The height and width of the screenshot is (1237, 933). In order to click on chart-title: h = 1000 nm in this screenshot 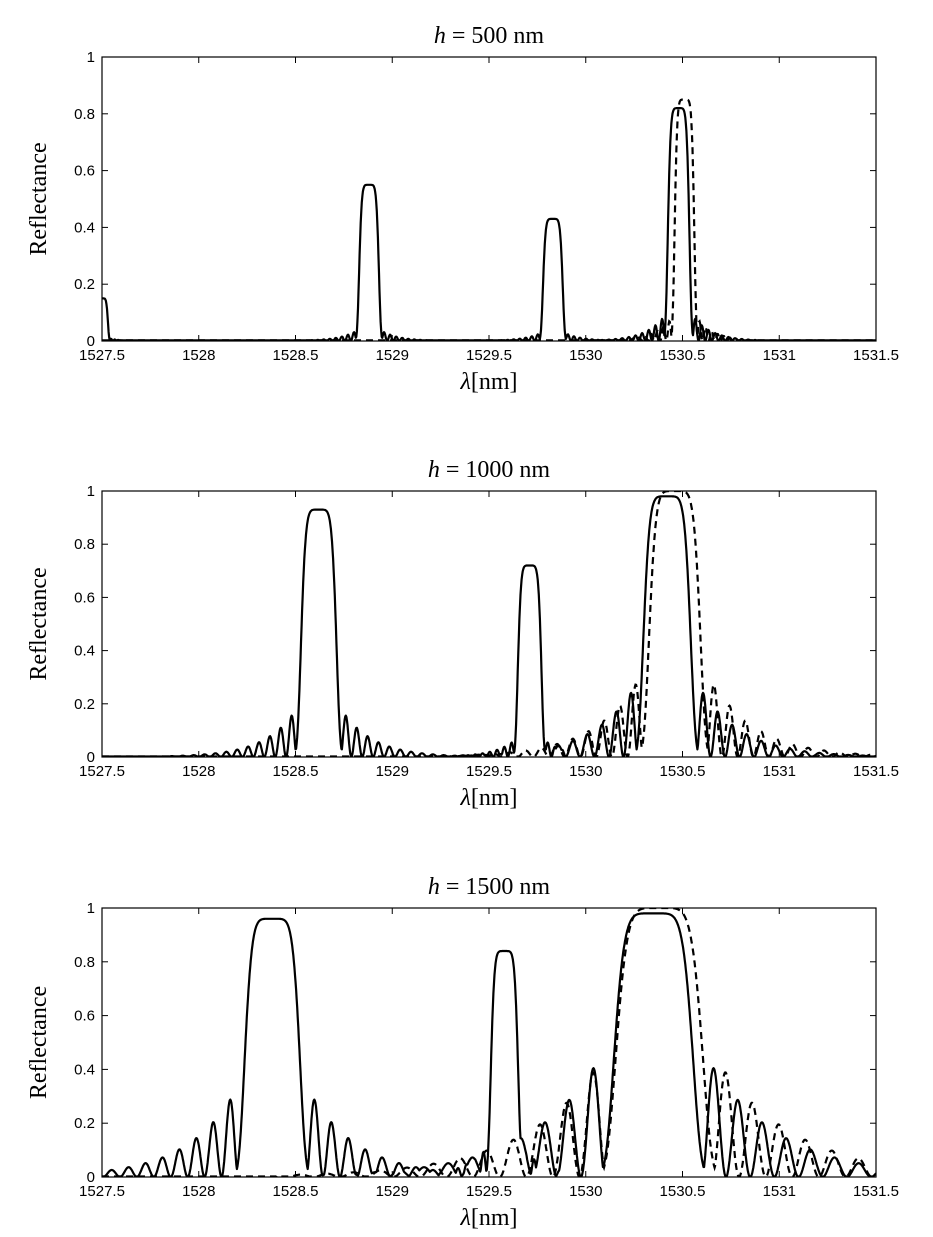, I will do `click(489, 470)`.